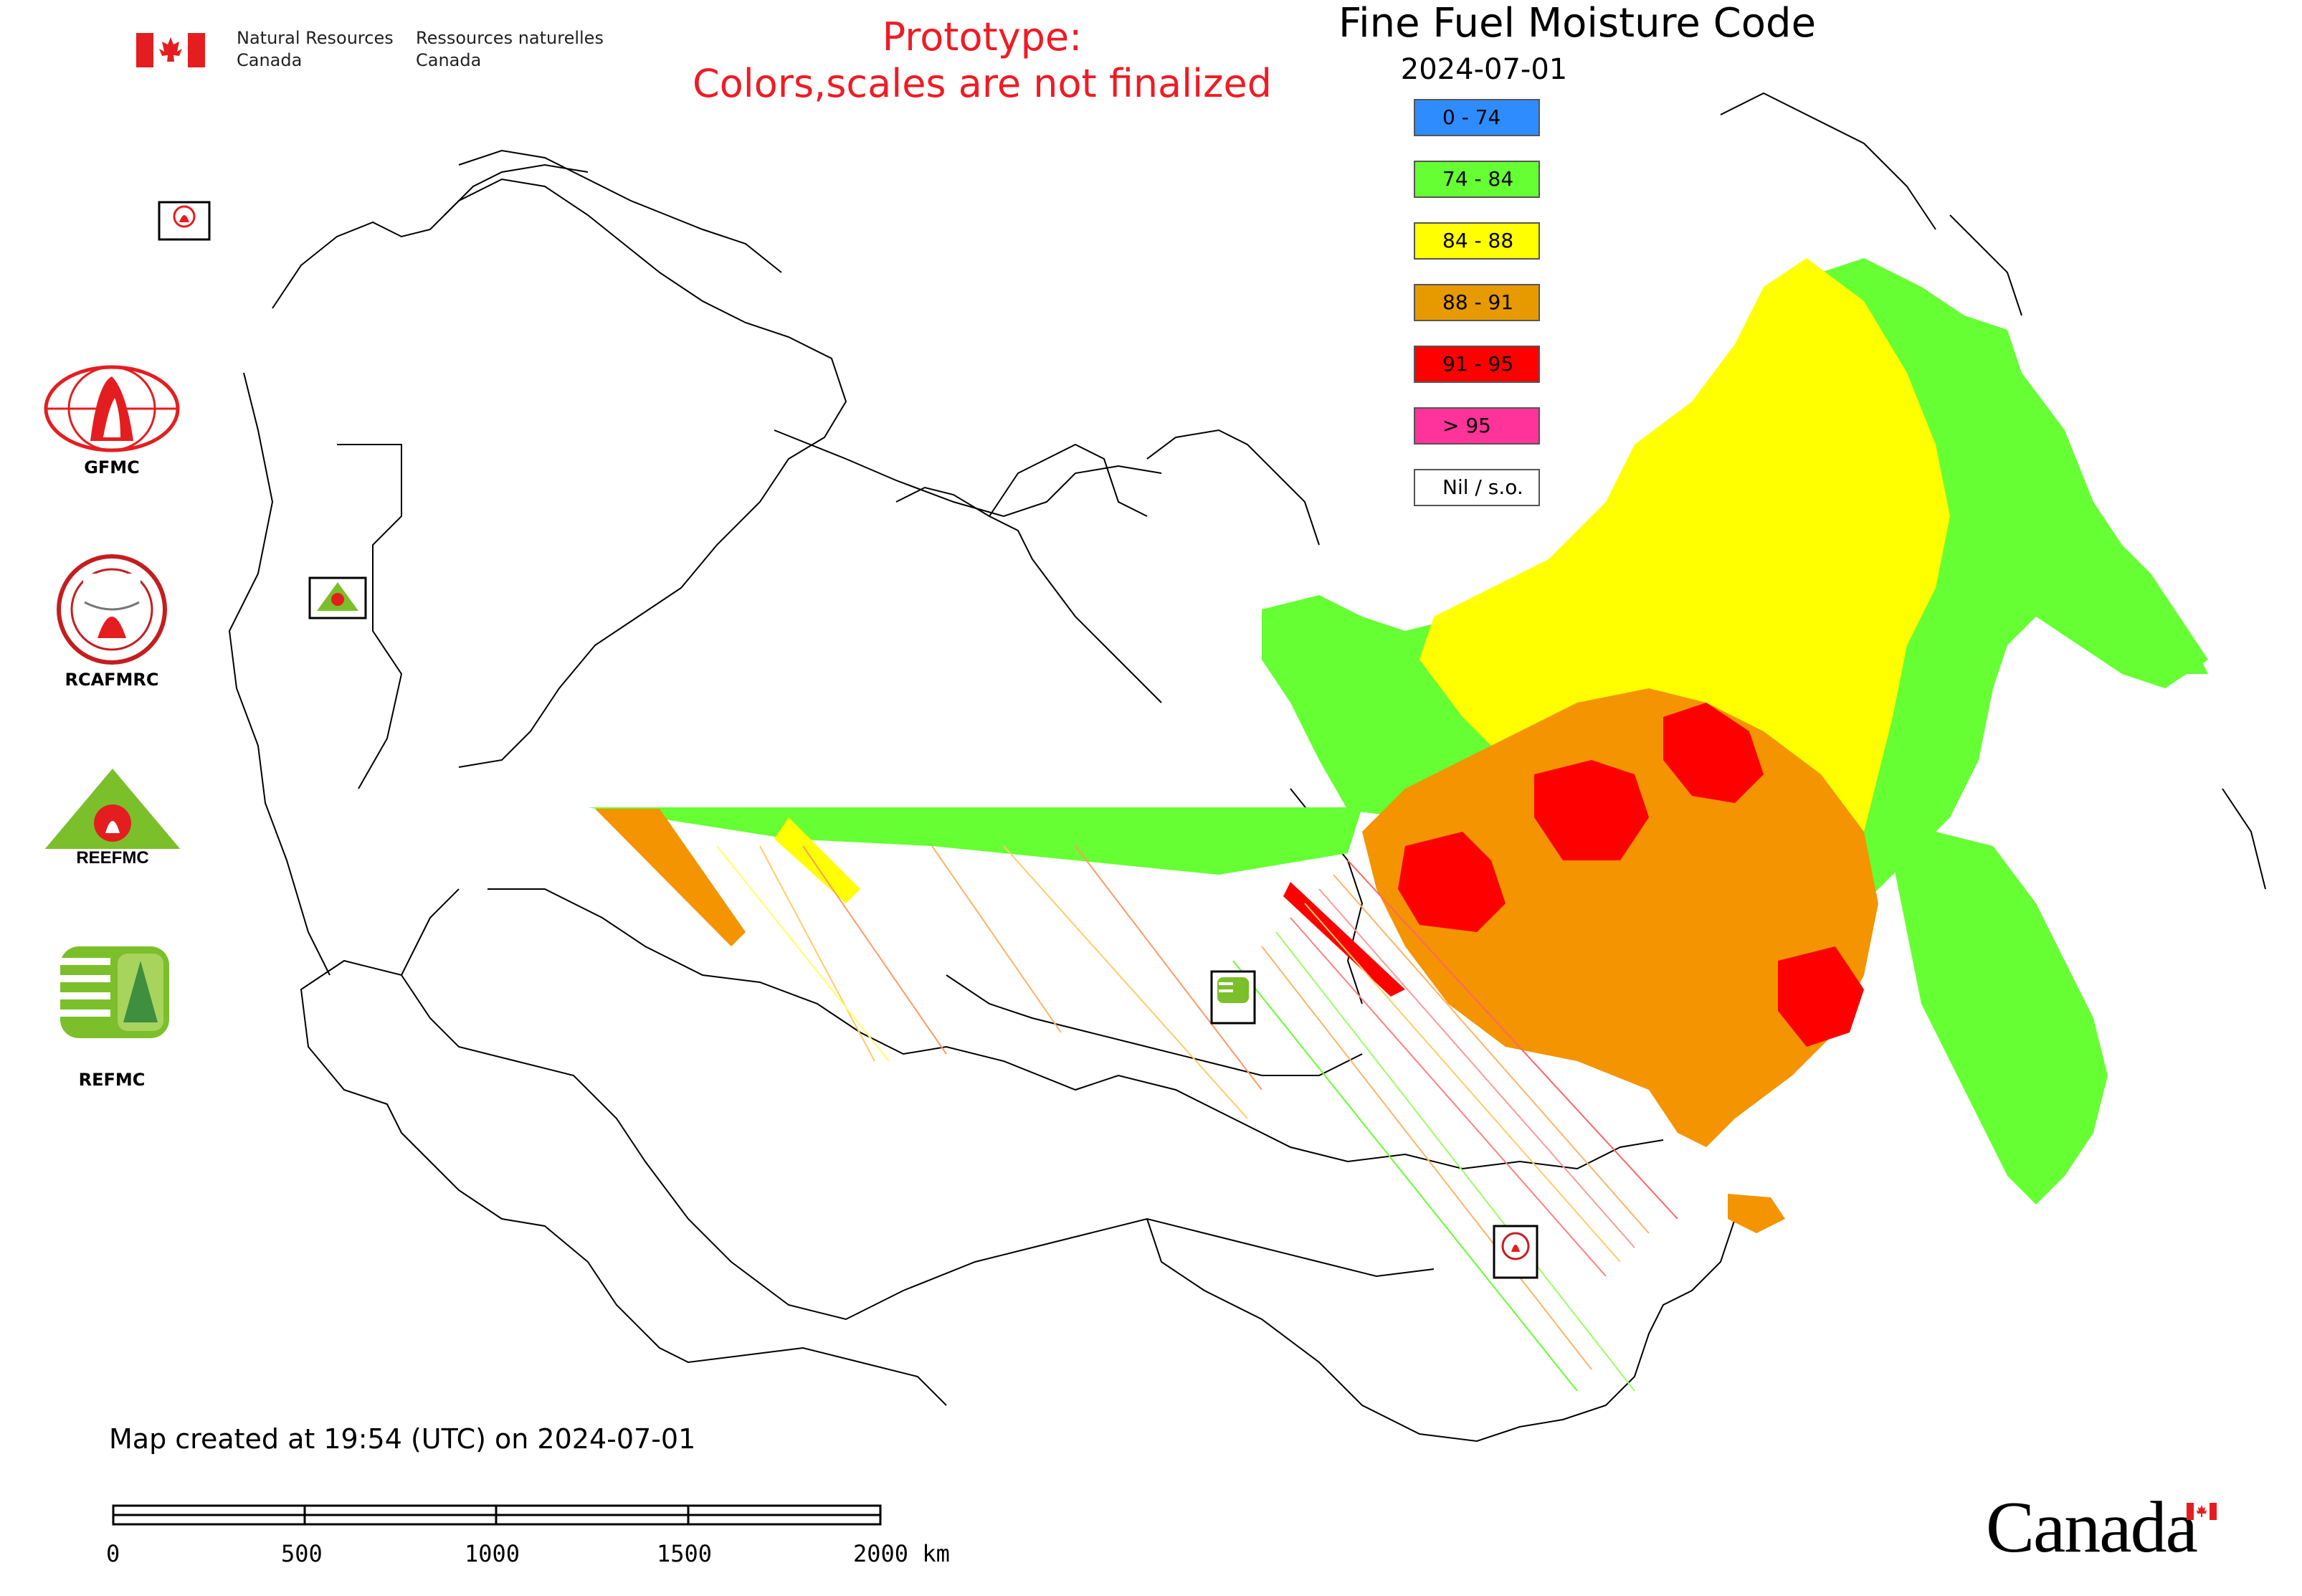  Describe the element at coordinates (493, 1553) in the screenshot. I see `scale-tick-1000: 1000` at that location.